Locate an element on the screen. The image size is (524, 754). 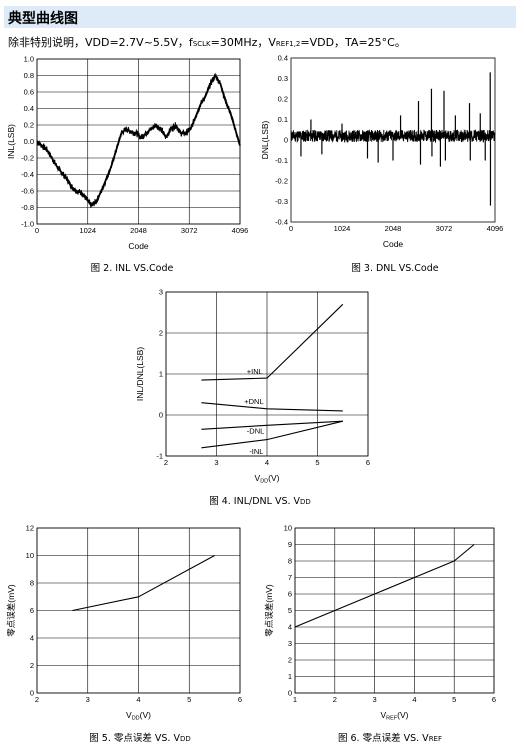
y-tick-label: 0.6 is located at coordinates (29, 92).